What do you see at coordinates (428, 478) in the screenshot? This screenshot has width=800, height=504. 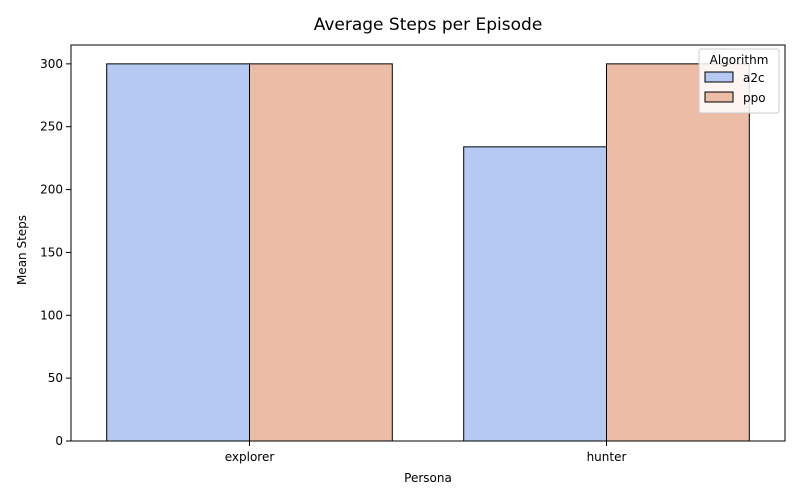 I see `x-axis-label: Persona` at bounding box center [428, 478].